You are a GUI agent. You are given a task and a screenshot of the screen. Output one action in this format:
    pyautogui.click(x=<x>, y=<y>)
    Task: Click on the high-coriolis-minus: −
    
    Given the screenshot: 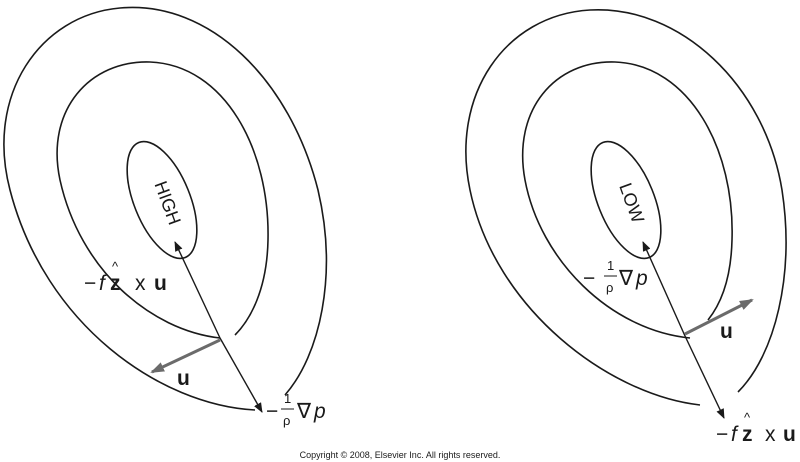 What is the action you would take?
    pyautogui.click(x=90, y=283)
    